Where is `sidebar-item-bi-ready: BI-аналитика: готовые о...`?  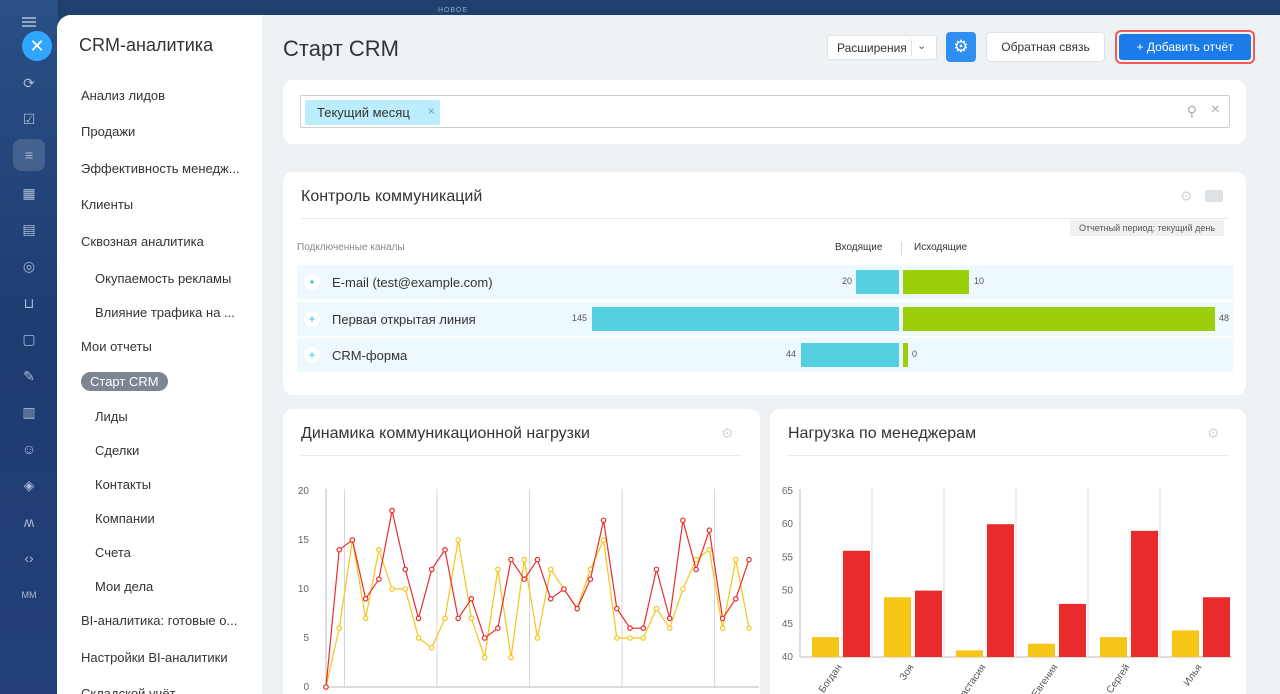 sidebar-item-bi-ready: BI-аналитика: готовые о... is located at coordinates (159, 620).